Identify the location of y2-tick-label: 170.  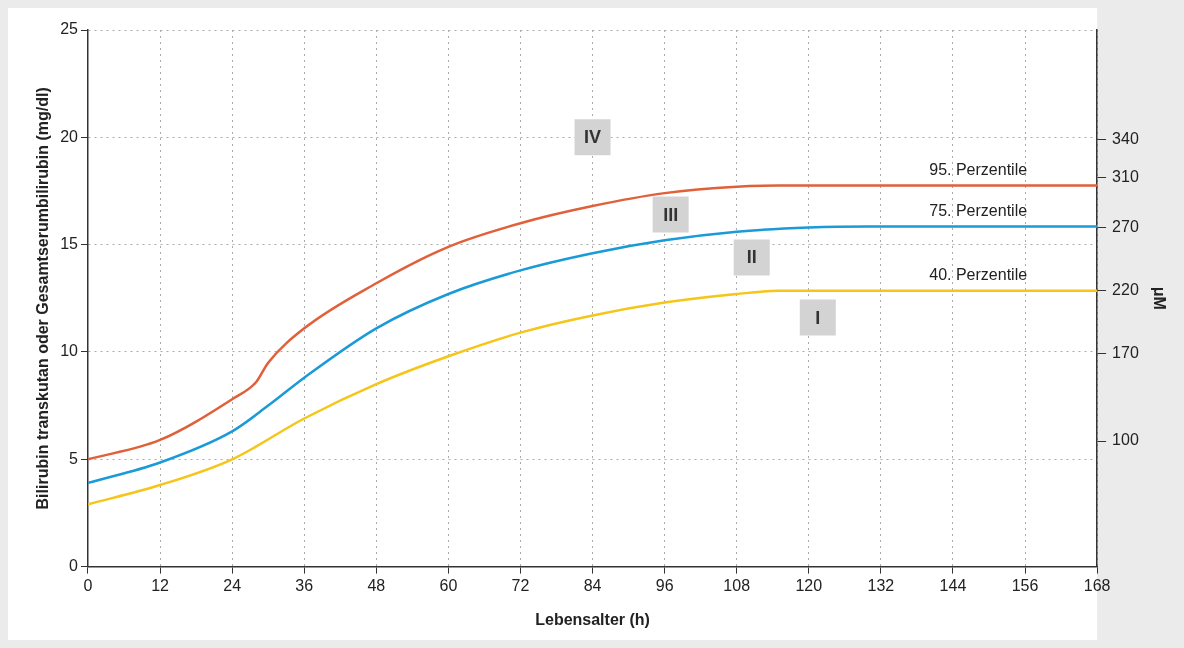
(1125, 352).